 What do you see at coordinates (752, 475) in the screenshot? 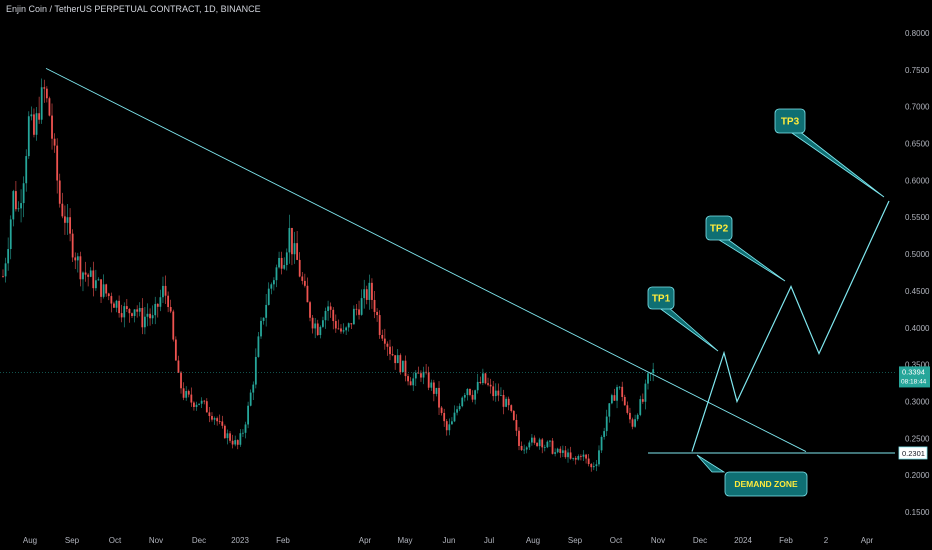
I see `demand-zone-callout: DEMAND ZONE` at bounding box center [752, 475].